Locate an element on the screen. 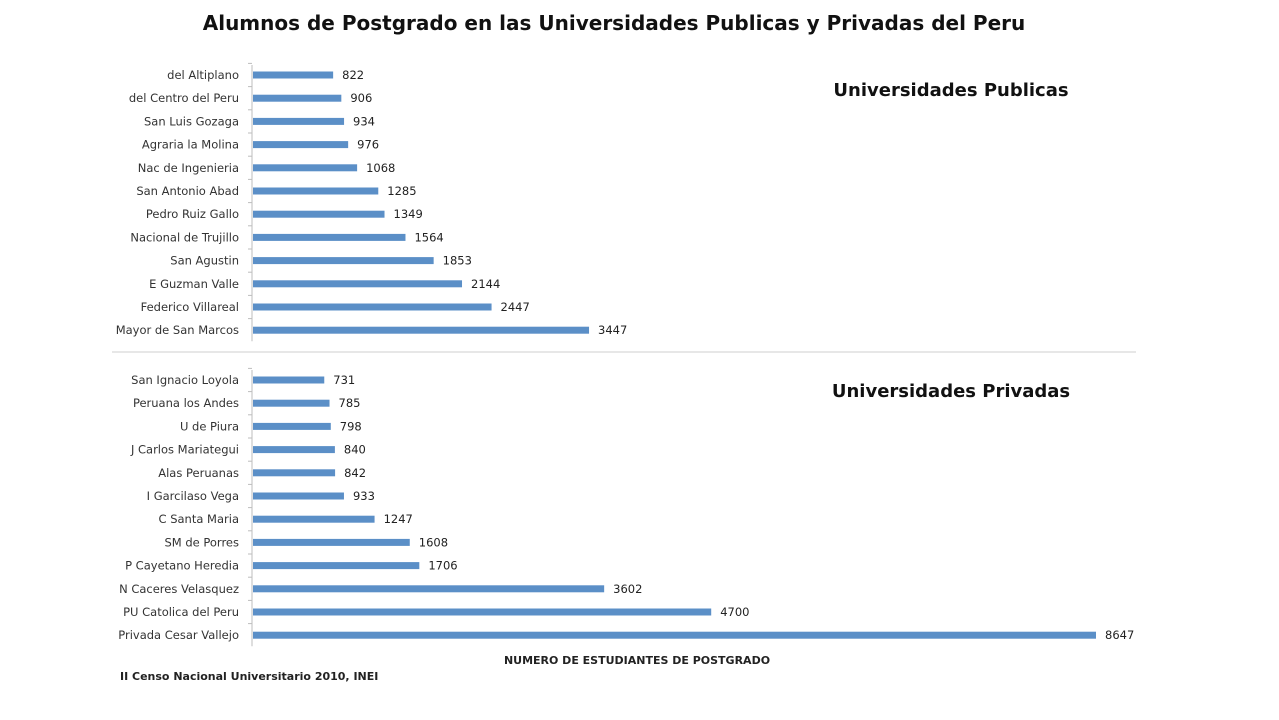  data-label: 4700 is located at coordinates (734, 612).